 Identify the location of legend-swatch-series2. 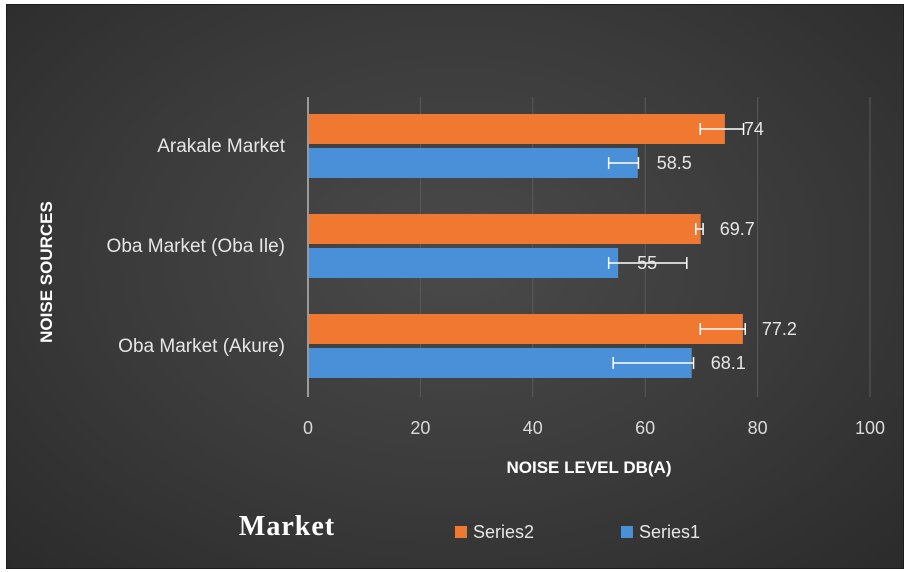
(461, 532).